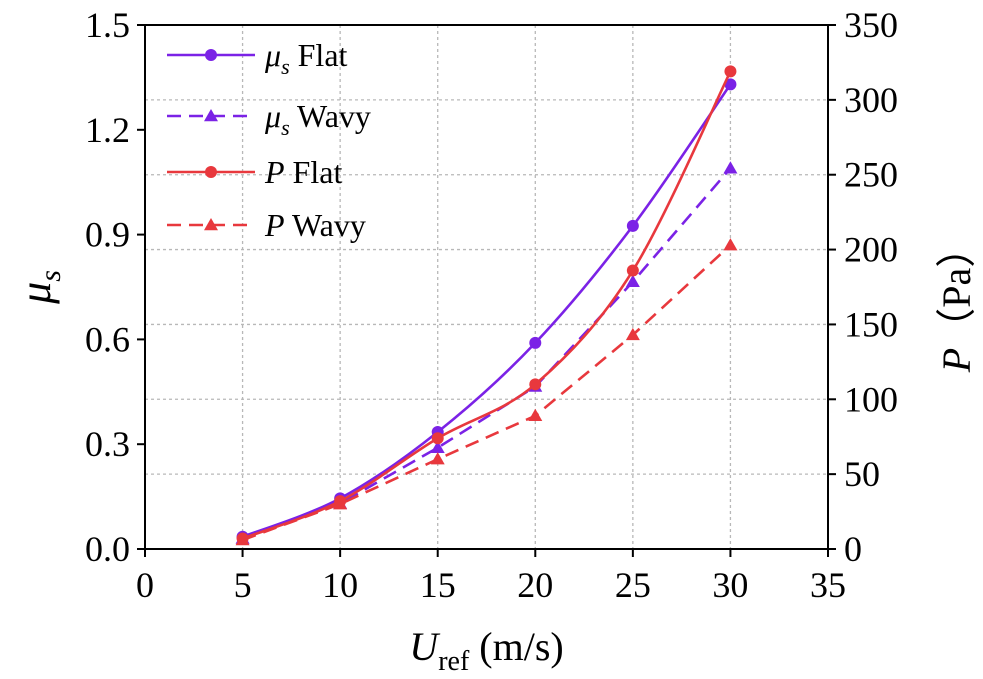 This screenshot has width=983, height=679. Describe the element at coordinates (853, 549) in the screenshot. I see `y-right-tick-label: 0` at that location.